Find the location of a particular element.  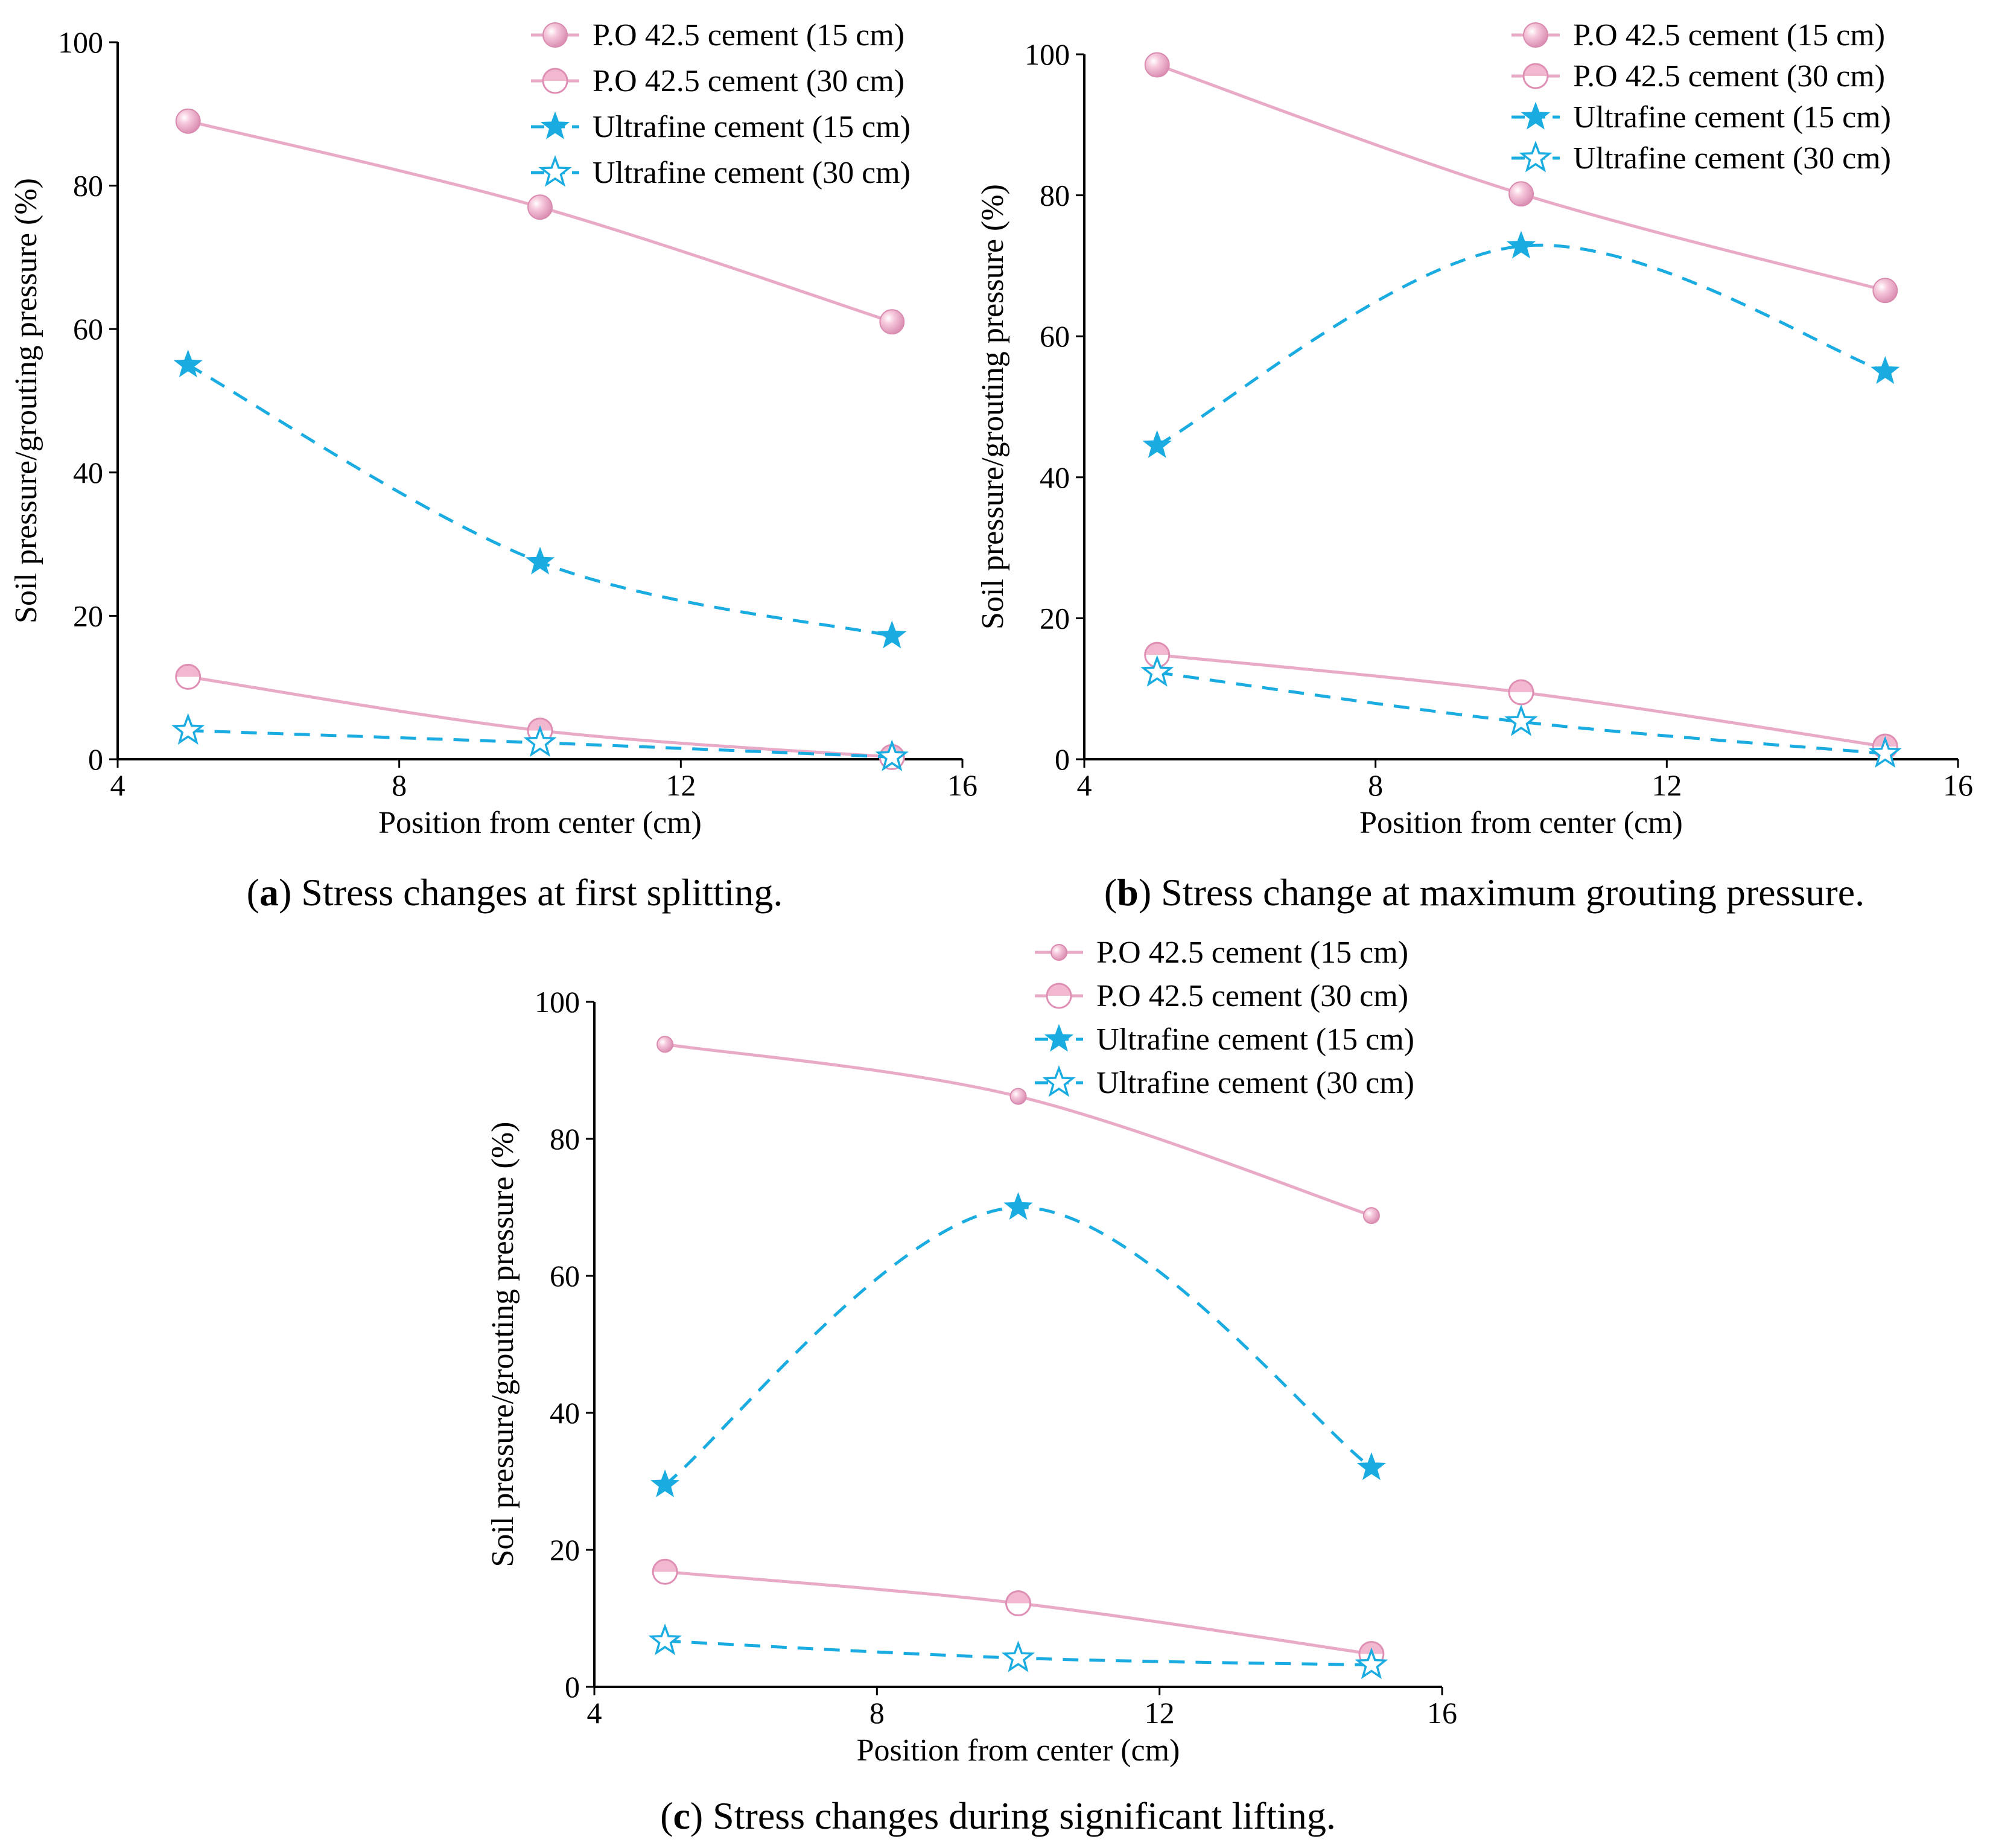

caption-a: (a) Stress changes at first splitting. is located at coordinates (515, 893).